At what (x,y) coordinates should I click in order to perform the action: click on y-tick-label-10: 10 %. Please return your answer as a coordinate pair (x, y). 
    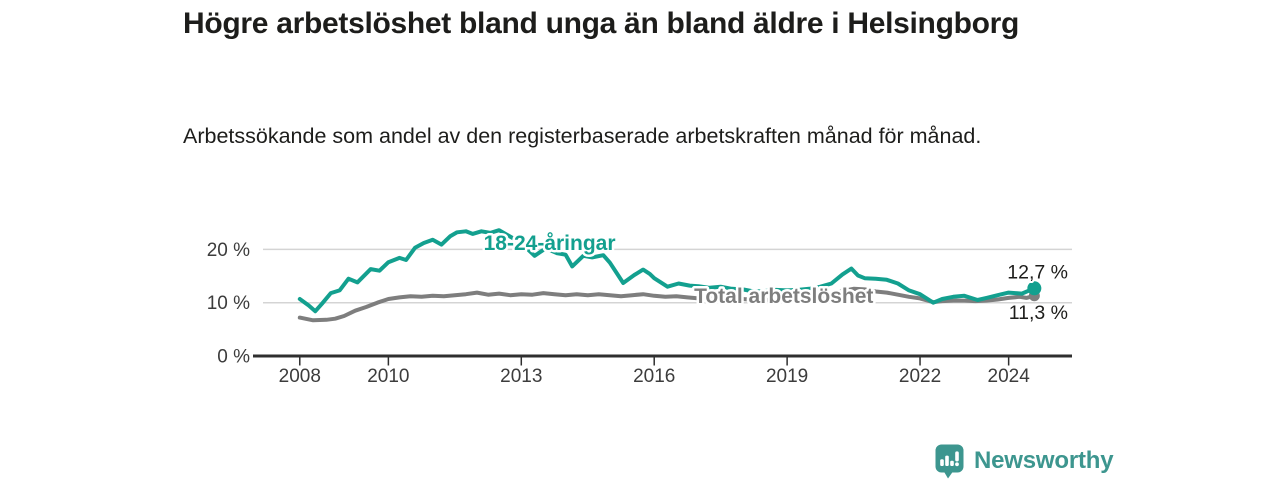
    Looking at the image, I should click on (228, 303).